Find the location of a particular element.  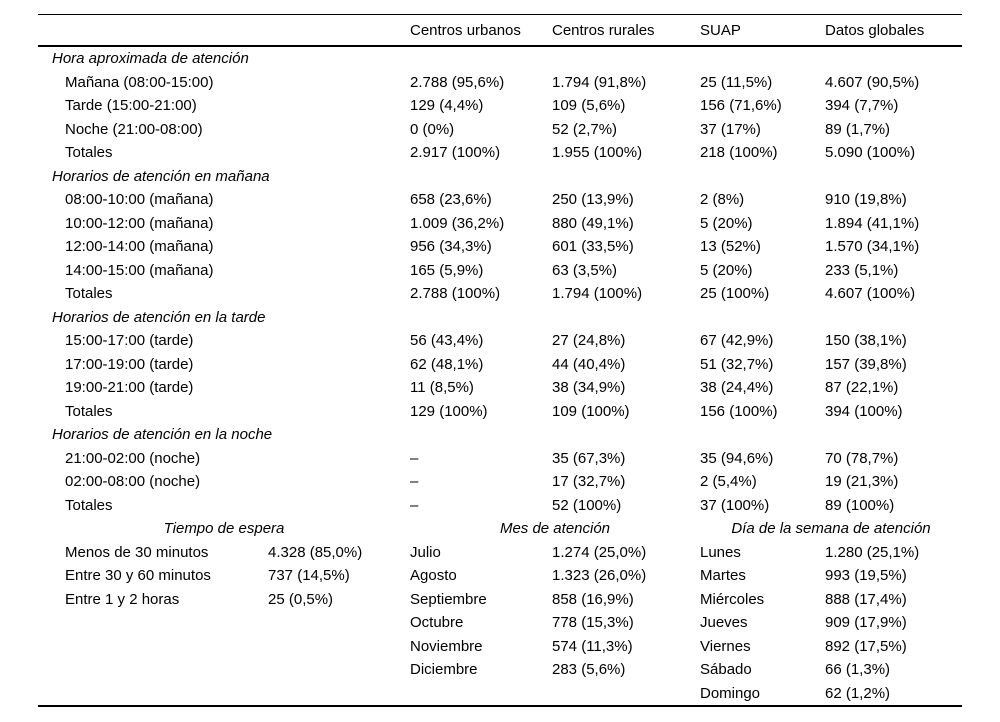

section-title: Horarios de atención en la noche is located at coordinates (162, 434).